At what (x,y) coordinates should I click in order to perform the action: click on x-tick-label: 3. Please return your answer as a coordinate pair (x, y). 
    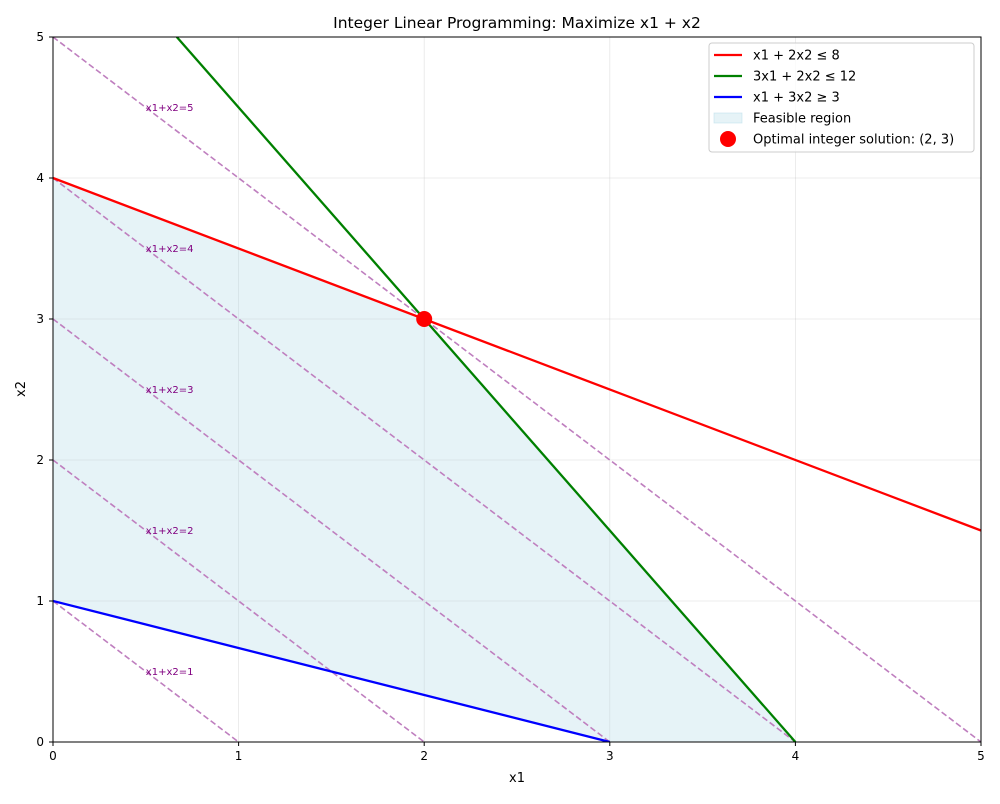
    Looking at the image, I should click on (610, 756).